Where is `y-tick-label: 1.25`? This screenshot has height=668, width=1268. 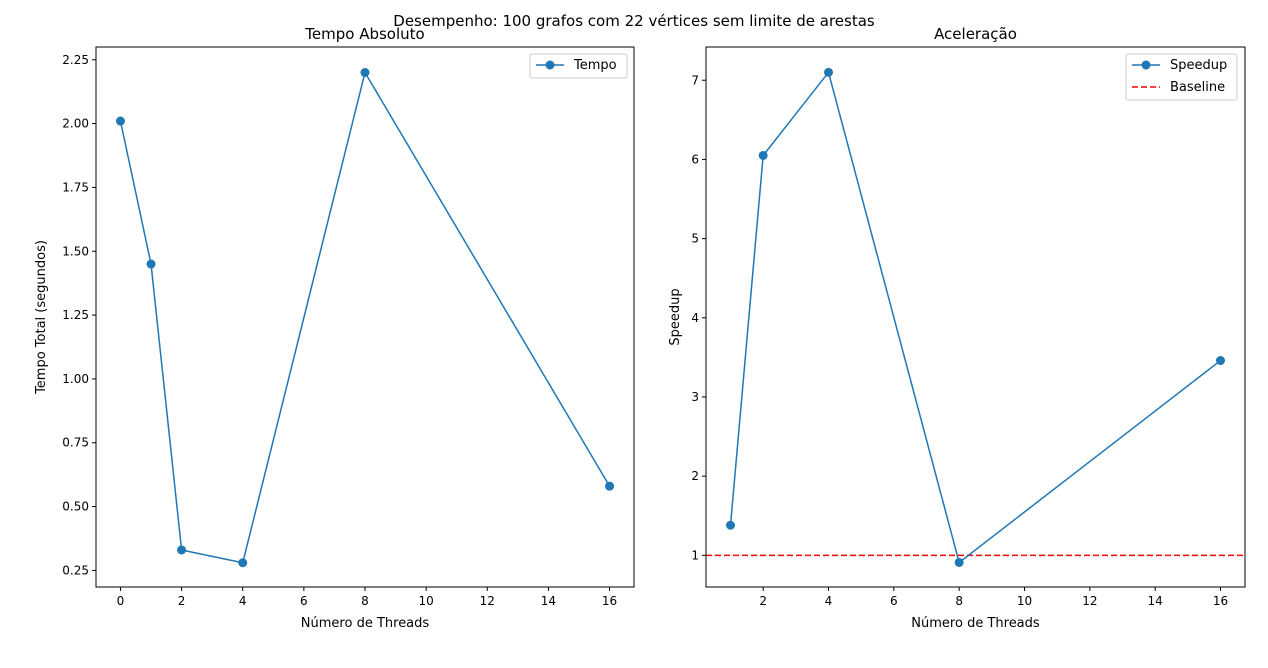 y-tick-label: 1.25 is located at coordinates (75, 315).